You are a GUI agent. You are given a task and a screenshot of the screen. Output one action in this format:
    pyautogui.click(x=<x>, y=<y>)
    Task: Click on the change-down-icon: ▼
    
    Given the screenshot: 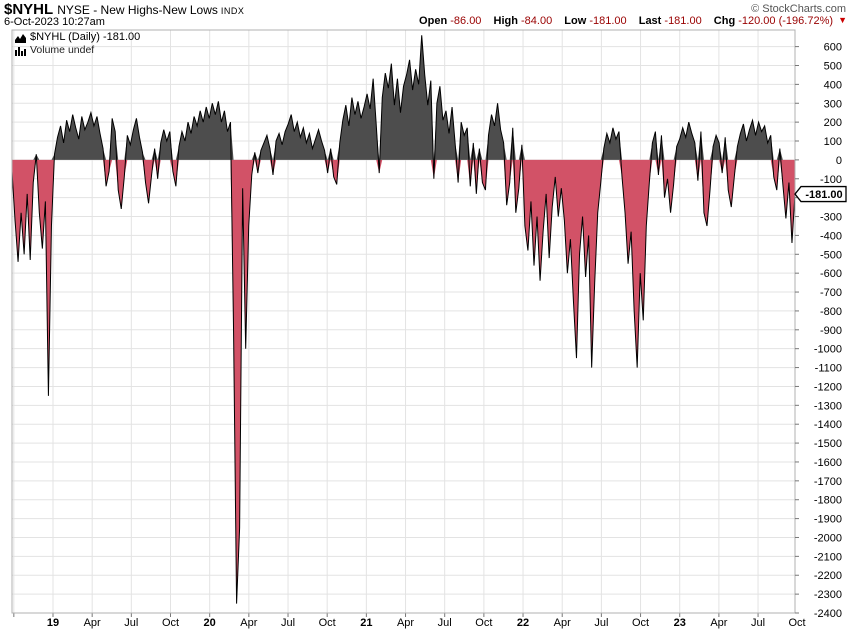 What is the action you would take?
    pyautogui.click(x=842, y=20)
    